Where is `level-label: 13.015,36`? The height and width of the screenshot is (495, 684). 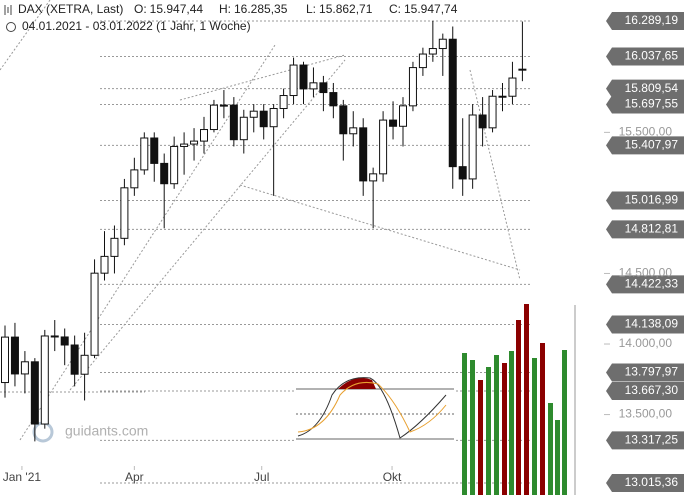
level-label: 13.015,36 is located at coordinates (652, 482).